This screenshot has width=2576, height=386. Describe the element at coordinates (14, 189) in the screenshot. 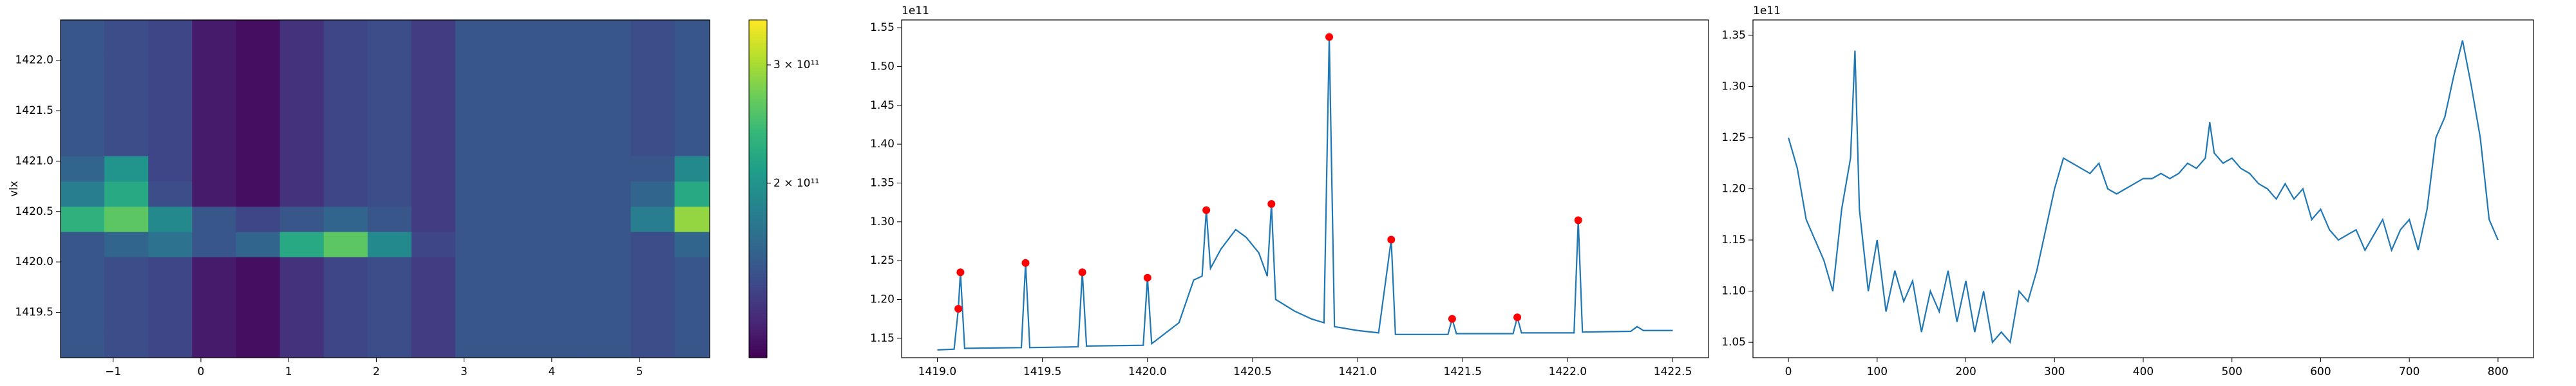

I see `y-axis-label: vlx` at that location.